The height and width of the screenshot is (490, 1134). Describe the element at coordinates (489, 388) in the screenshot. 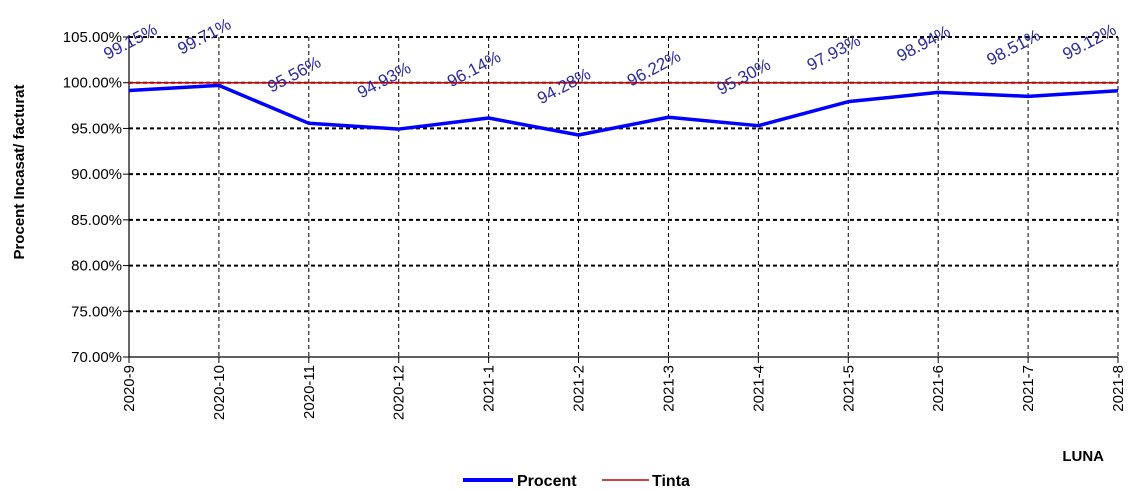

I see `x-tick-label: 2021-1` at that location.